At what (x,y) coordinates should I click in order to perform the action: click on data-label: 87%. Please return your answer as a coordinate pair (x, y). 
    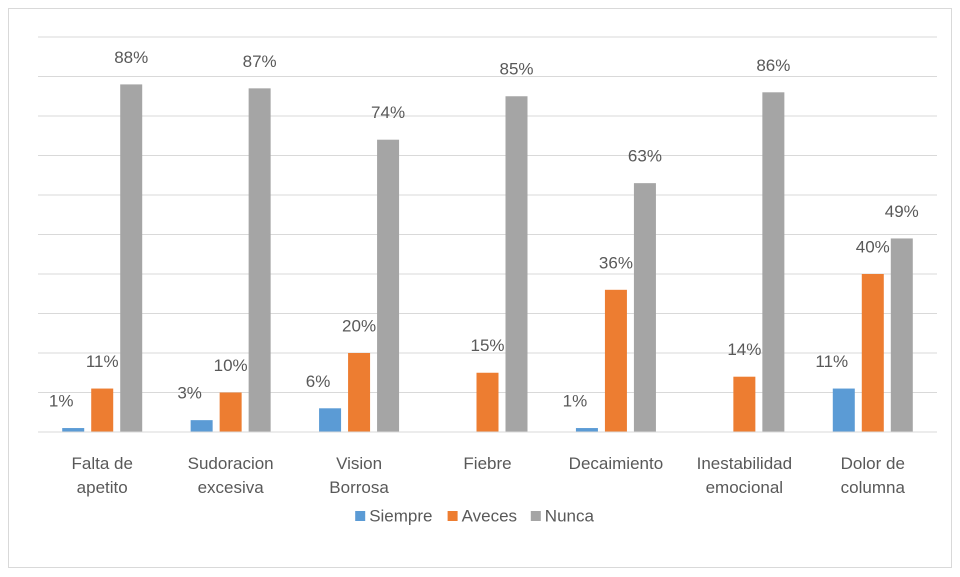
    Looking at the image, I should click on (260, 61).